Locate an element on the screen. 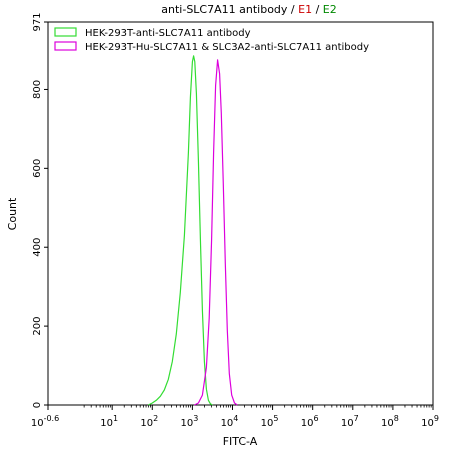 Image resolution: width=450 pixels, height=453 pixels. legend-label-0: HEK-293T-anti-SLC7A11 antibody is located at coordinates (168, 33).